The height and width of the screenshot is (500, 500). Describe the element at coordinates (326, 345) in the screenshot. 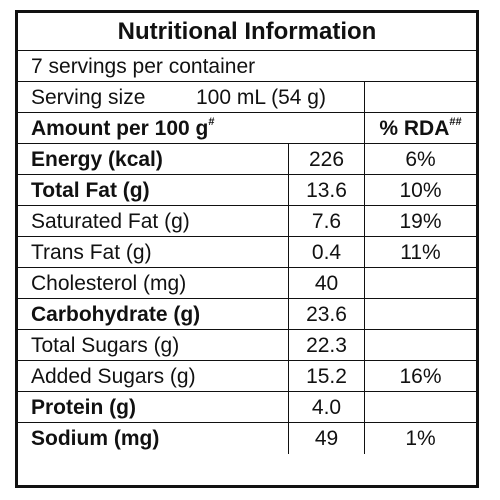

I see `nutrient-value: 22.3` at that location.